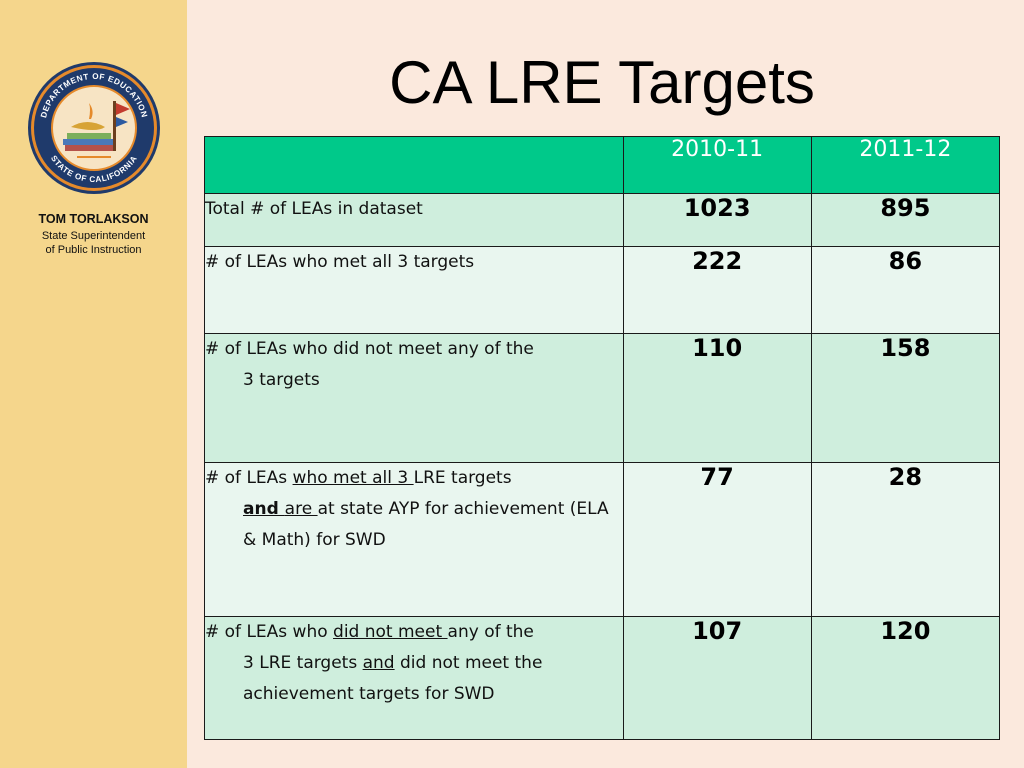  What do you see at coordinates (905, 220) in the screenshot?
I see `value-2011-12: 895` at bounding box center [905, 220].